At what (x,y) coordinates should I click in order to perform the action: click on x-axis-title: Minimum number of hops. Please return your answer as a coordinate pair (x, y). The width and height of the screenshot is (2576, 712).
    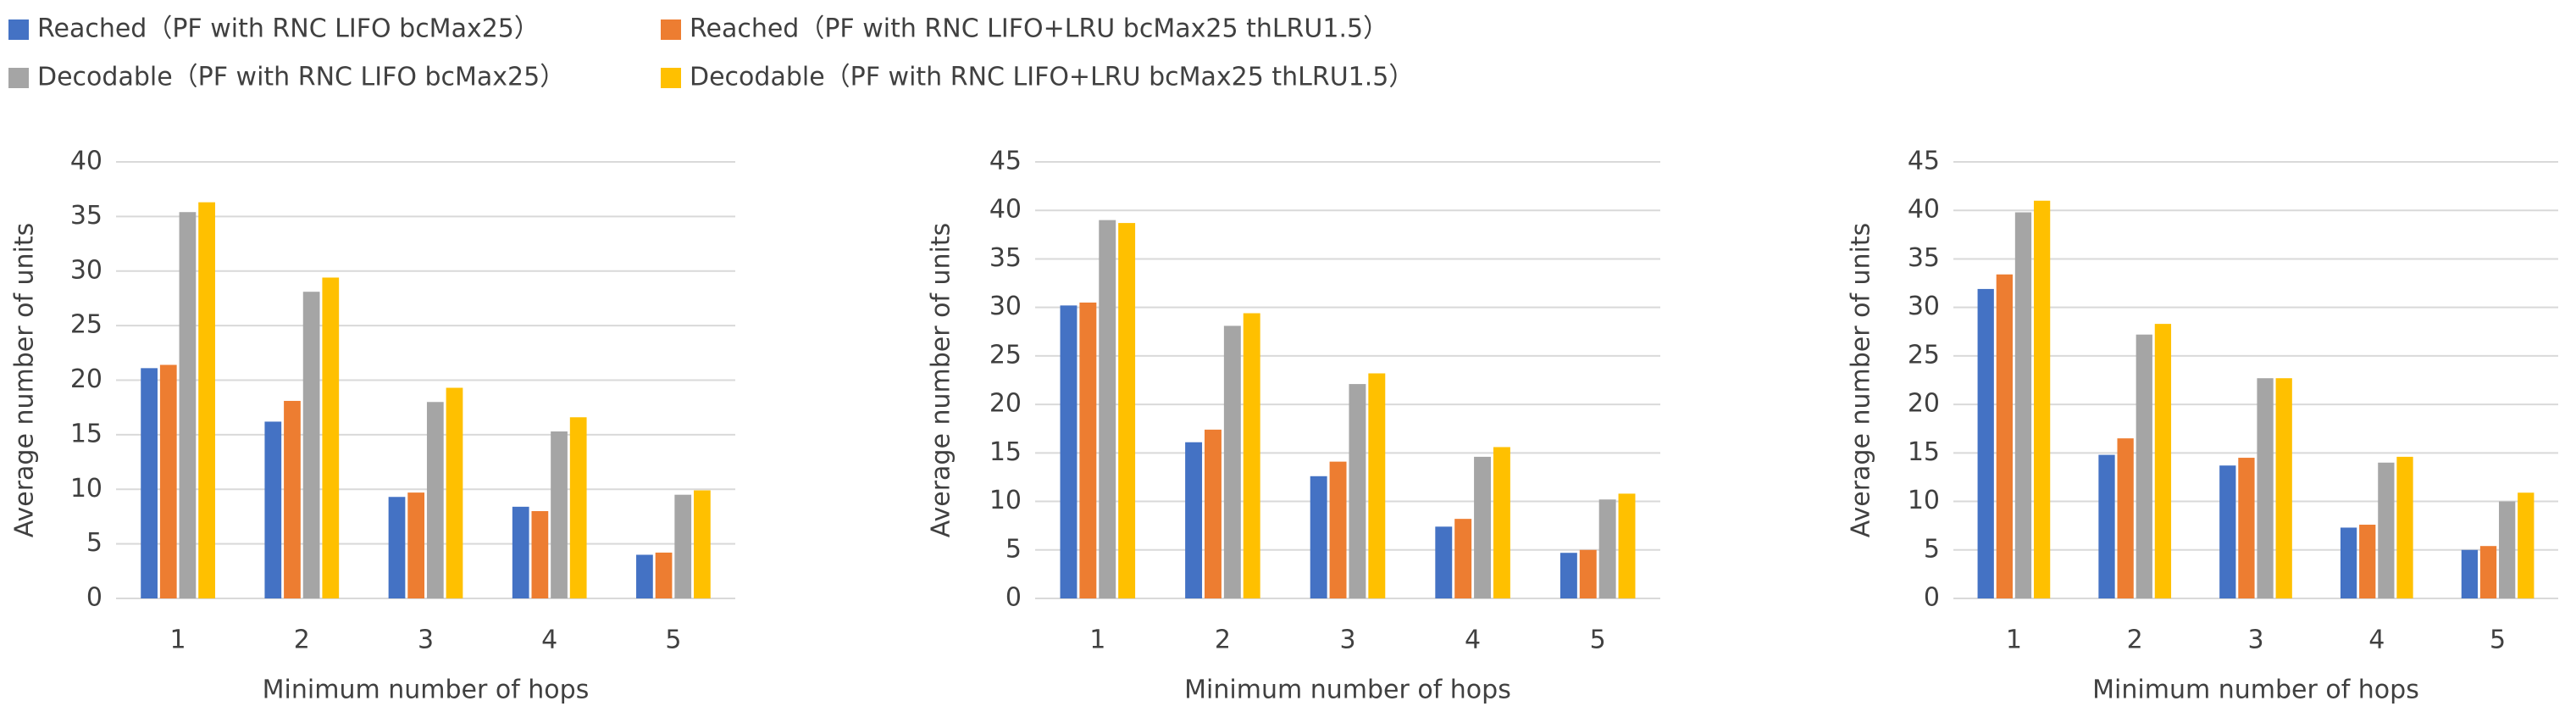
    Looking at the image, I should click on (2255, 690).